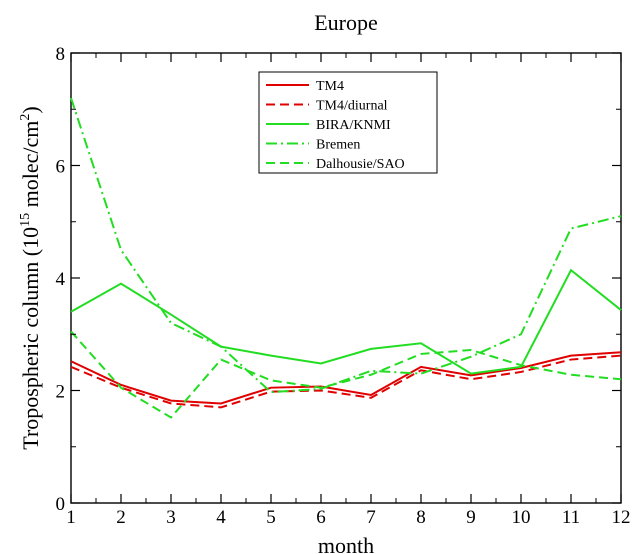 The width and height of the screenshot is (635, 554). What do you see at coordinates (25, 220) in the screenshot?
I see `y-axis-label-exponent-1: 15` at bounding box center [25, 220].